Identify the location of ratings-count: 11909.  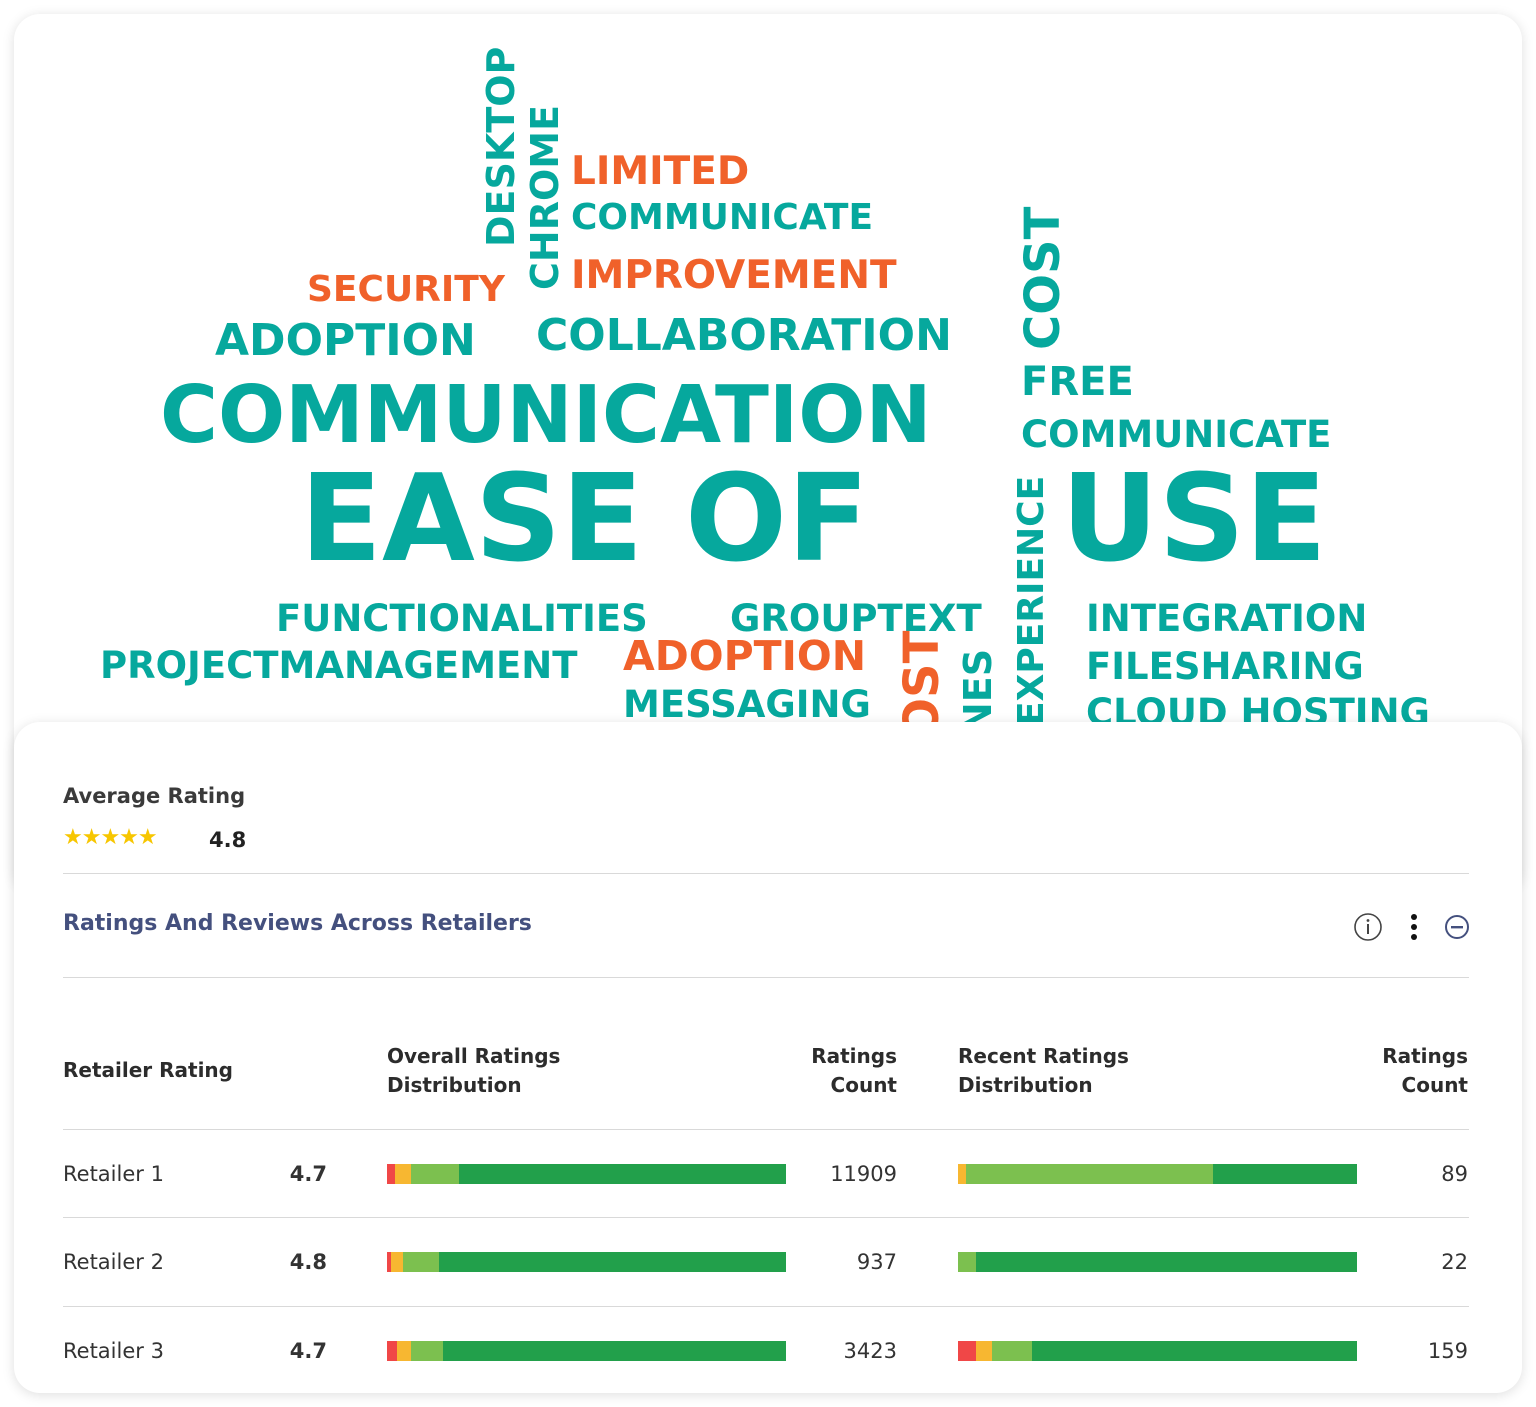
(863, 1174).